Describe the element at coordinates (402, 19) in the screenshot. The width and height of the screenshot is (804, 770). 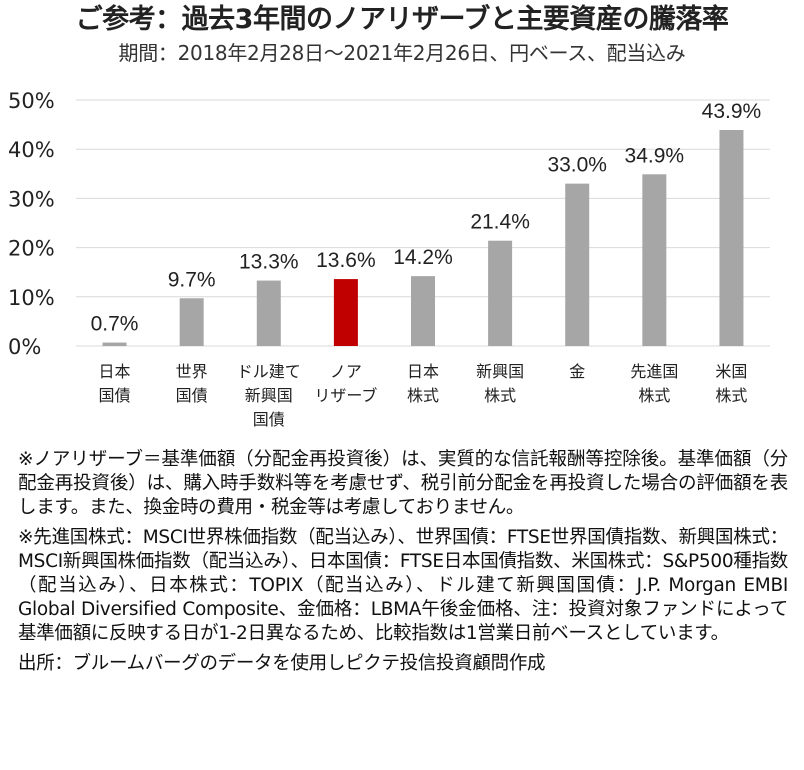
I see `chart-title: ご参考：過去3年間のノアリザーブと主要資産の騰落率` at that location.